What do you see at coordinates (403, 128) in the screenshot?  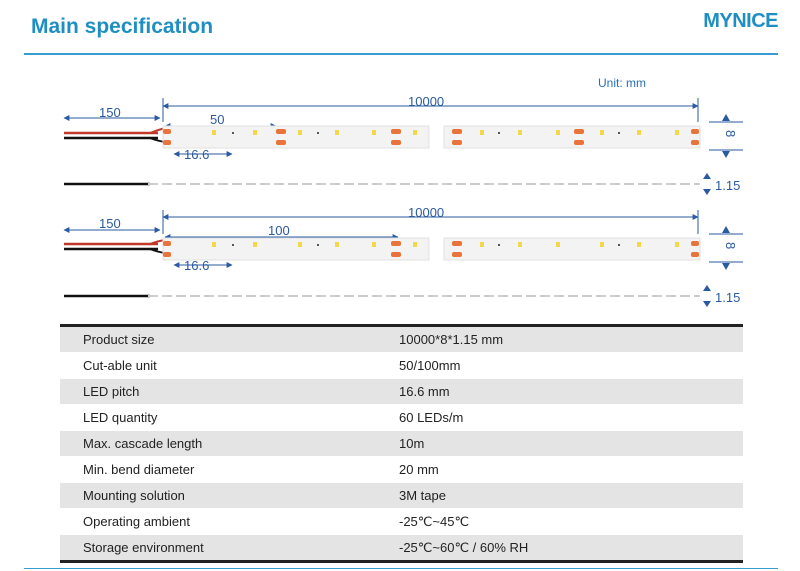 I see `strip-a-top-view: 10000 150 50` at bounding box center [403, 128].